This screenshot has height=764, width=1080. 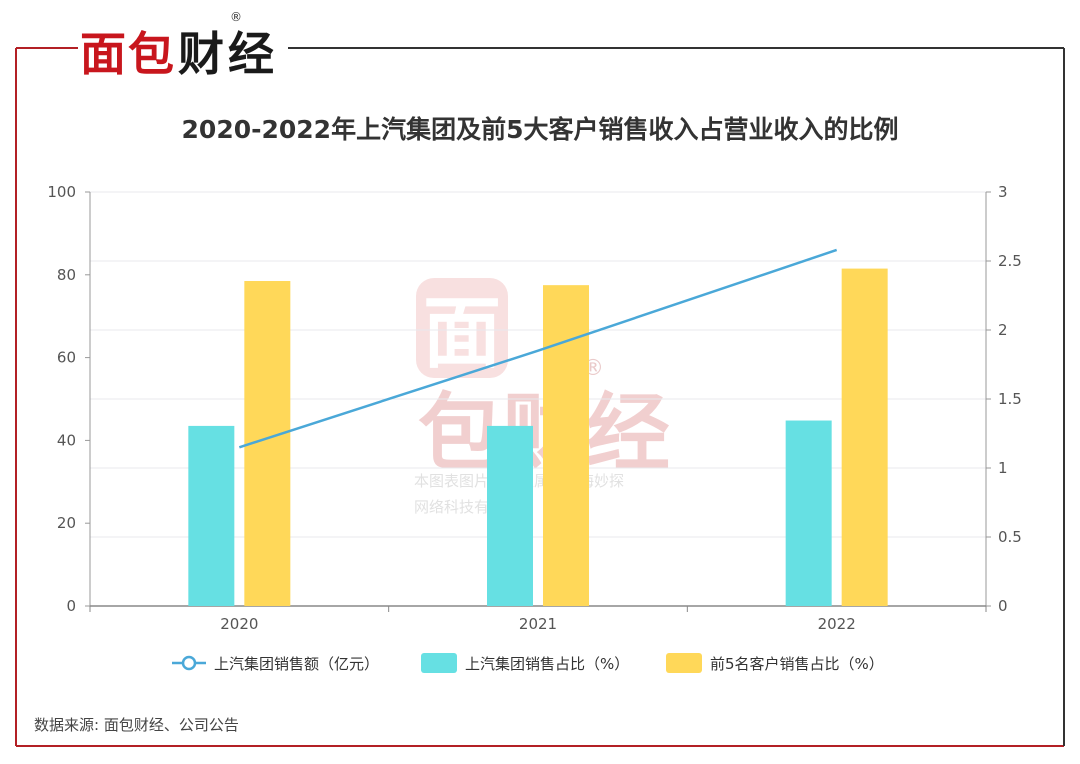 What do you see at coordinates (66, 440) in the screenshot?
I see `y-left-tick-label: 40` at bounding box center [66, 440].